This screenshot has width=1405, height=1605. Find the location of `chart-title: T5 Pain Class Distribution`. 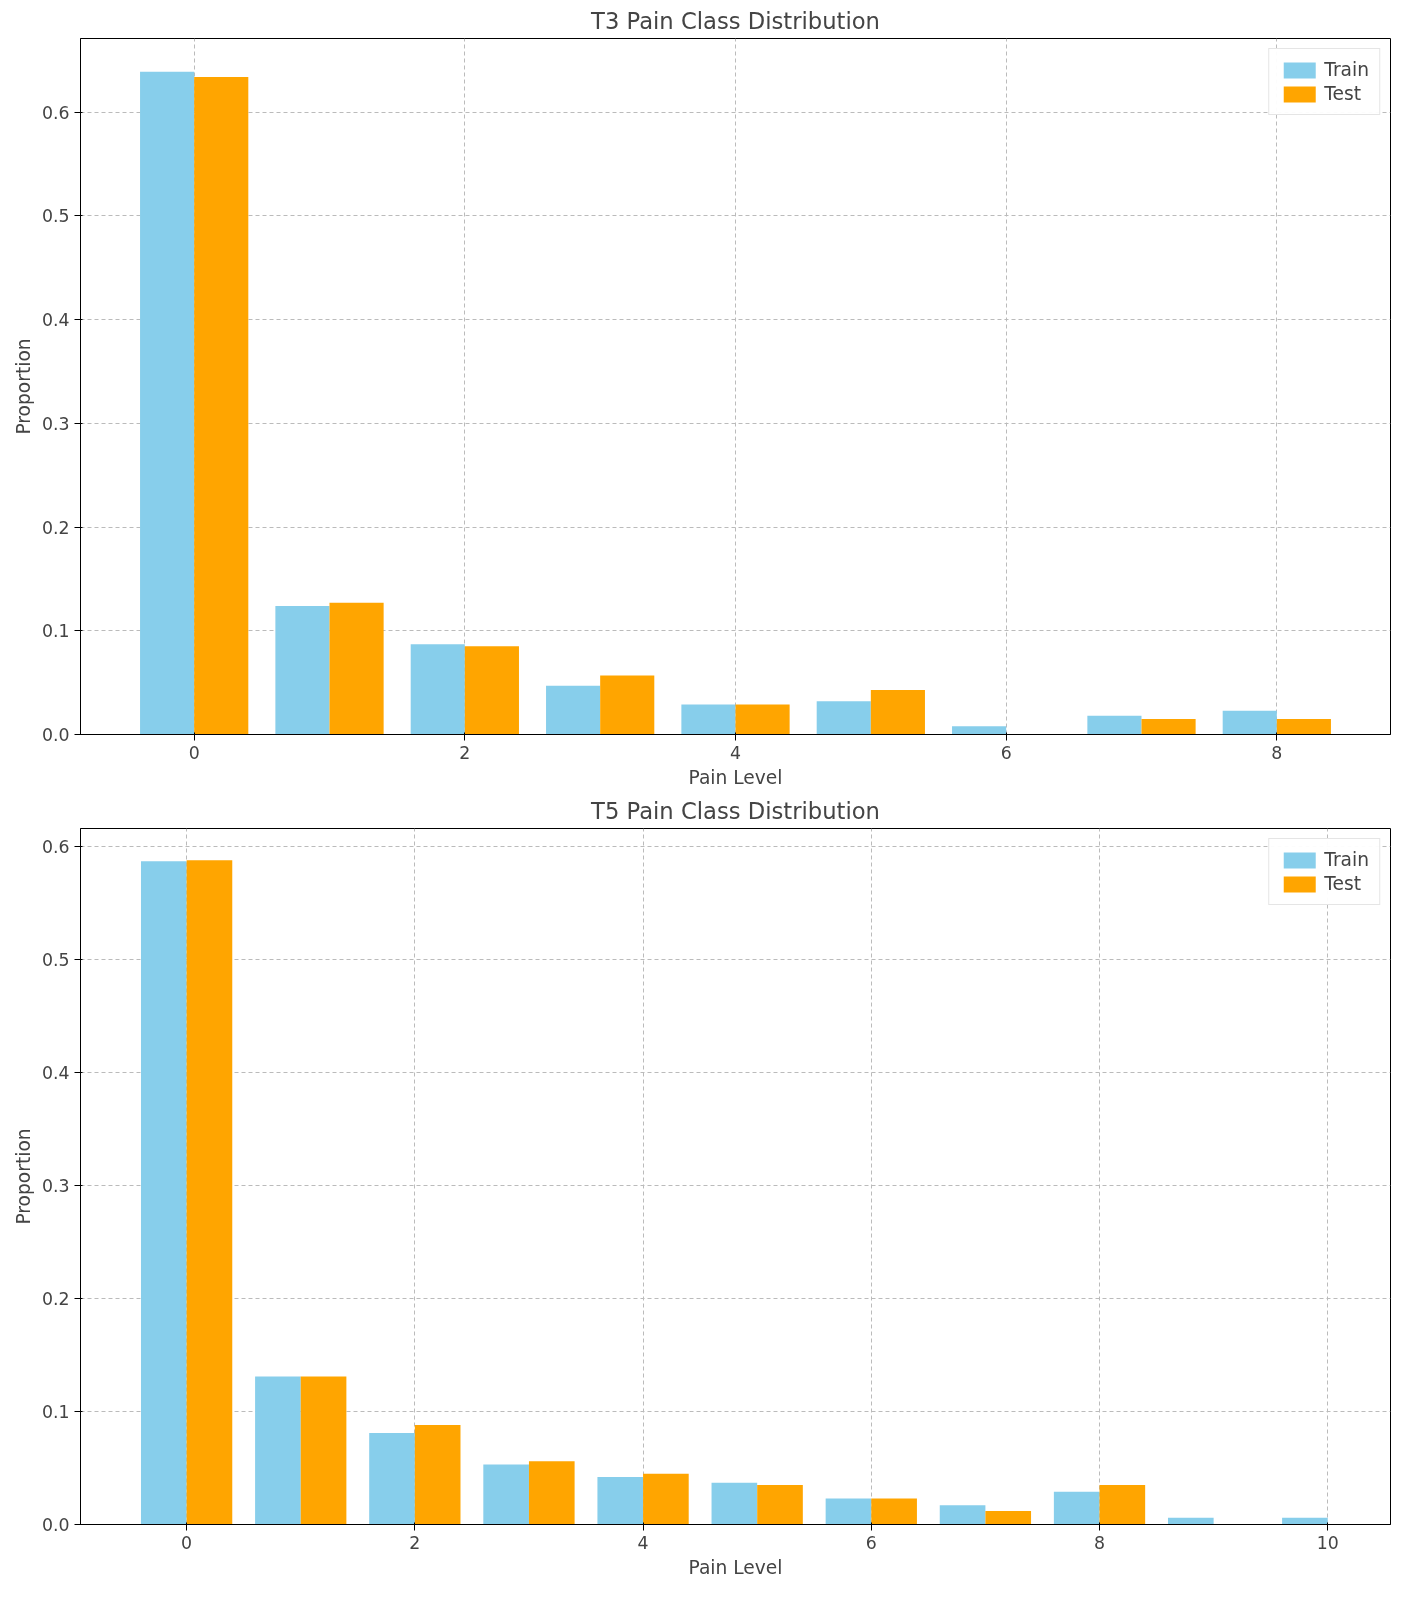

chart-title: T5 Pain Class Distribution is located at coordinates (735, 810).